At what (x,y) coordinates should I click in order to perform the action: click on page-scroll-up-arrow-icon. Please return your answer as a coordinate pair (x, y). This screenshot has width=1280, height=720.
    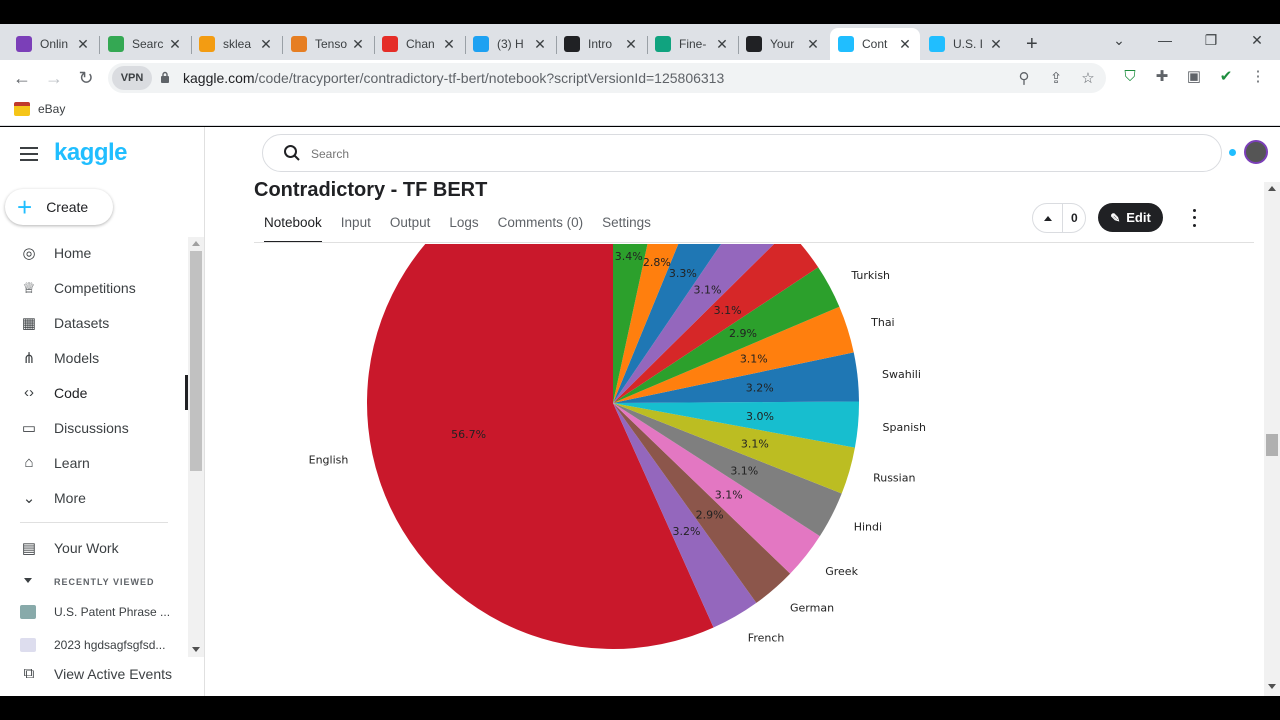
    Looking at the image, I should click on (1272, 188).